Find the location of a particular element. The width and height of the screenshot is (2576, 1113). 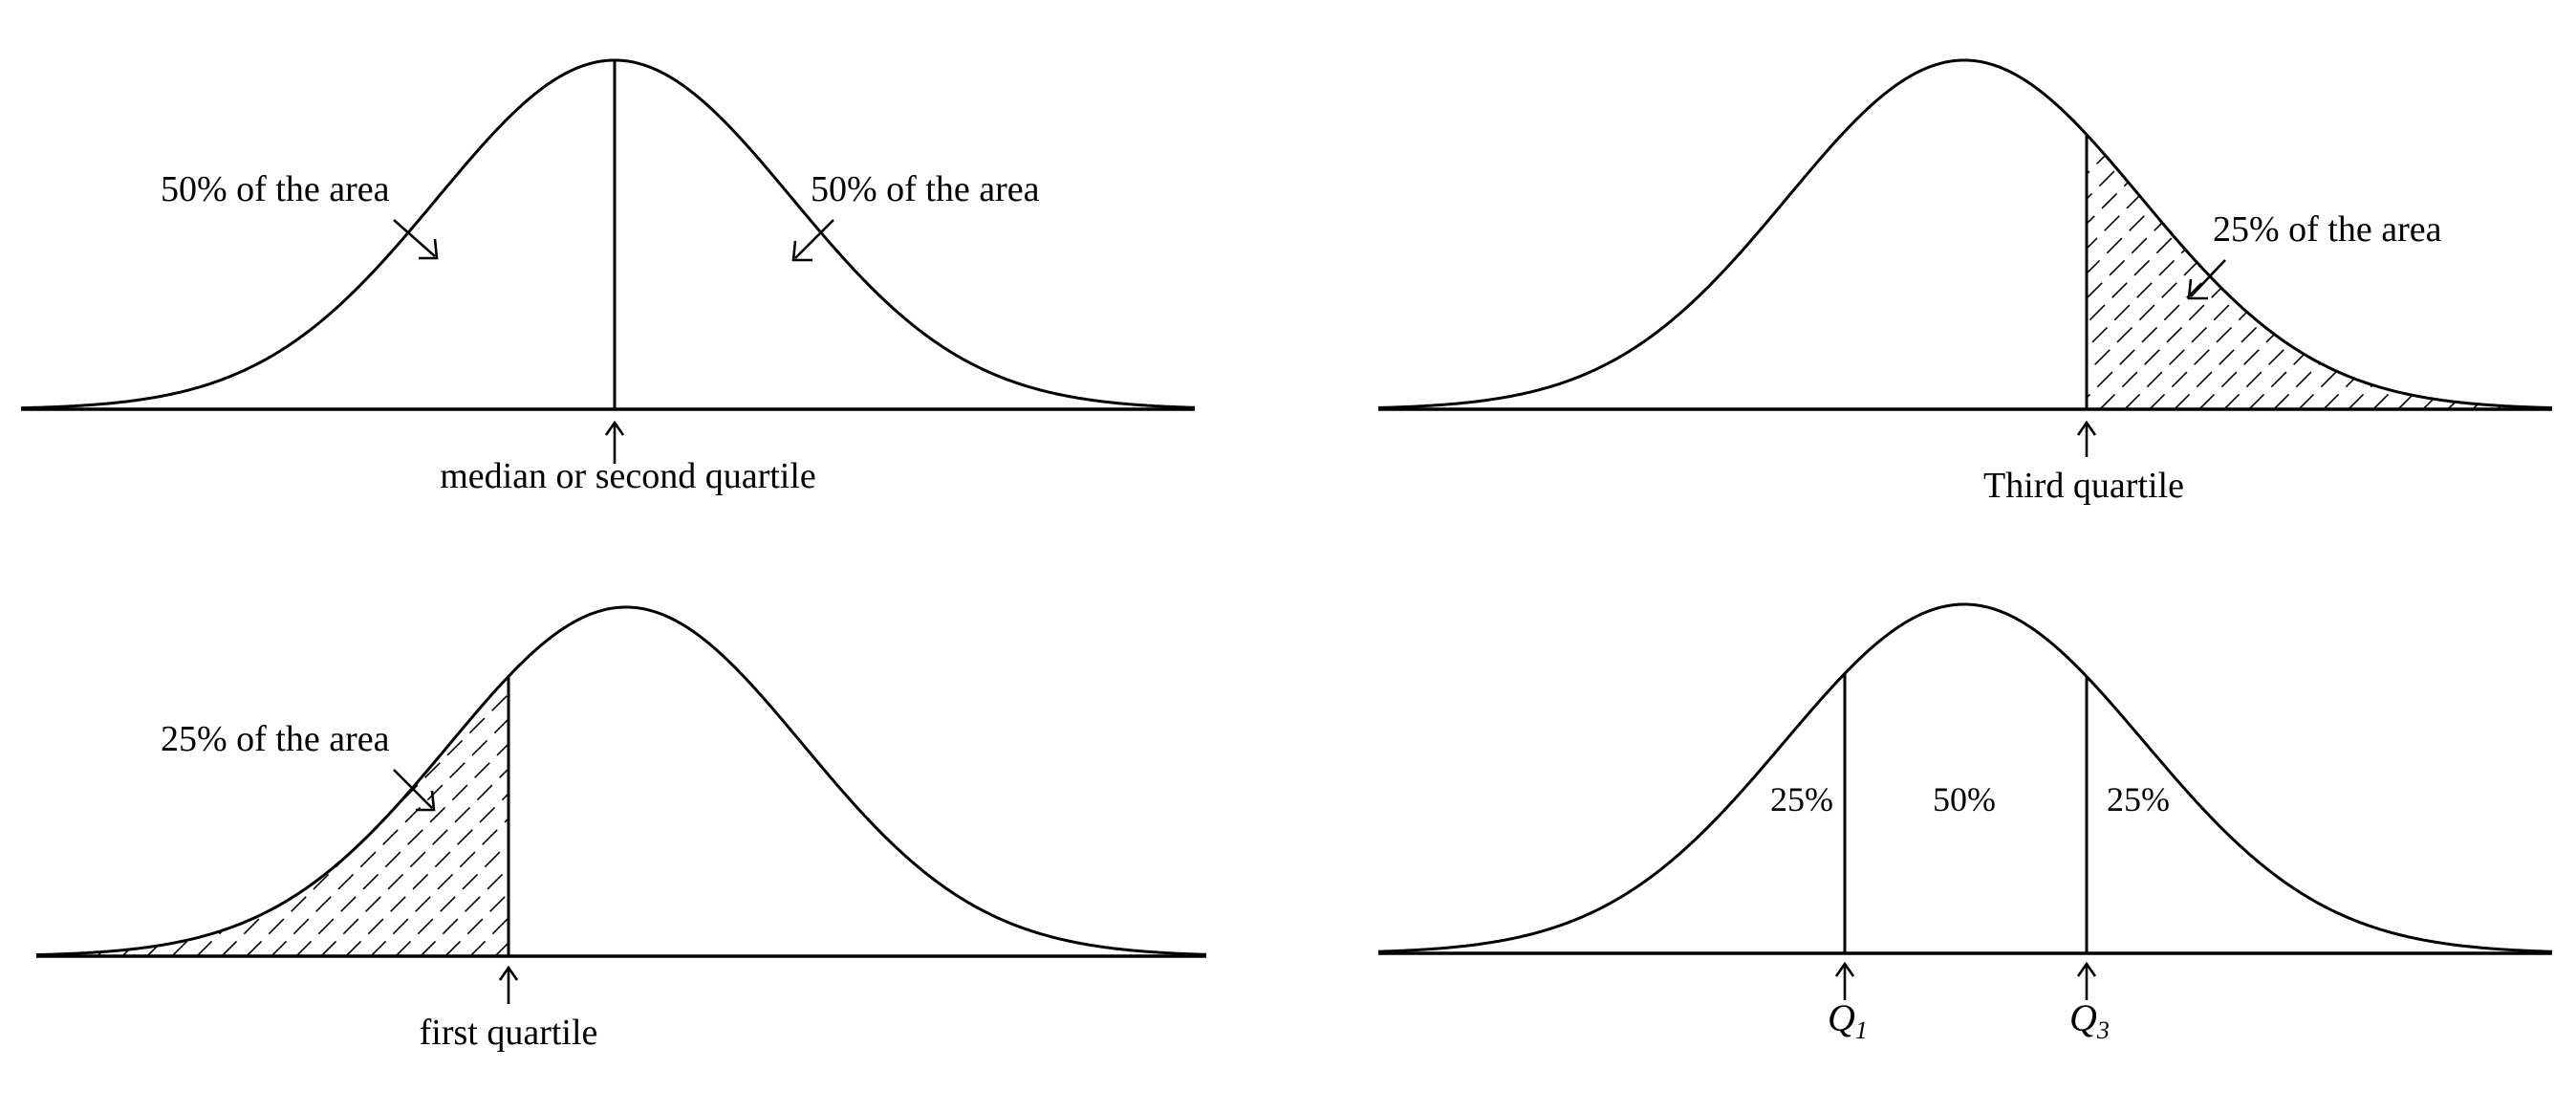

normal-curve-interquartile is located at coordinates (1965, 778).